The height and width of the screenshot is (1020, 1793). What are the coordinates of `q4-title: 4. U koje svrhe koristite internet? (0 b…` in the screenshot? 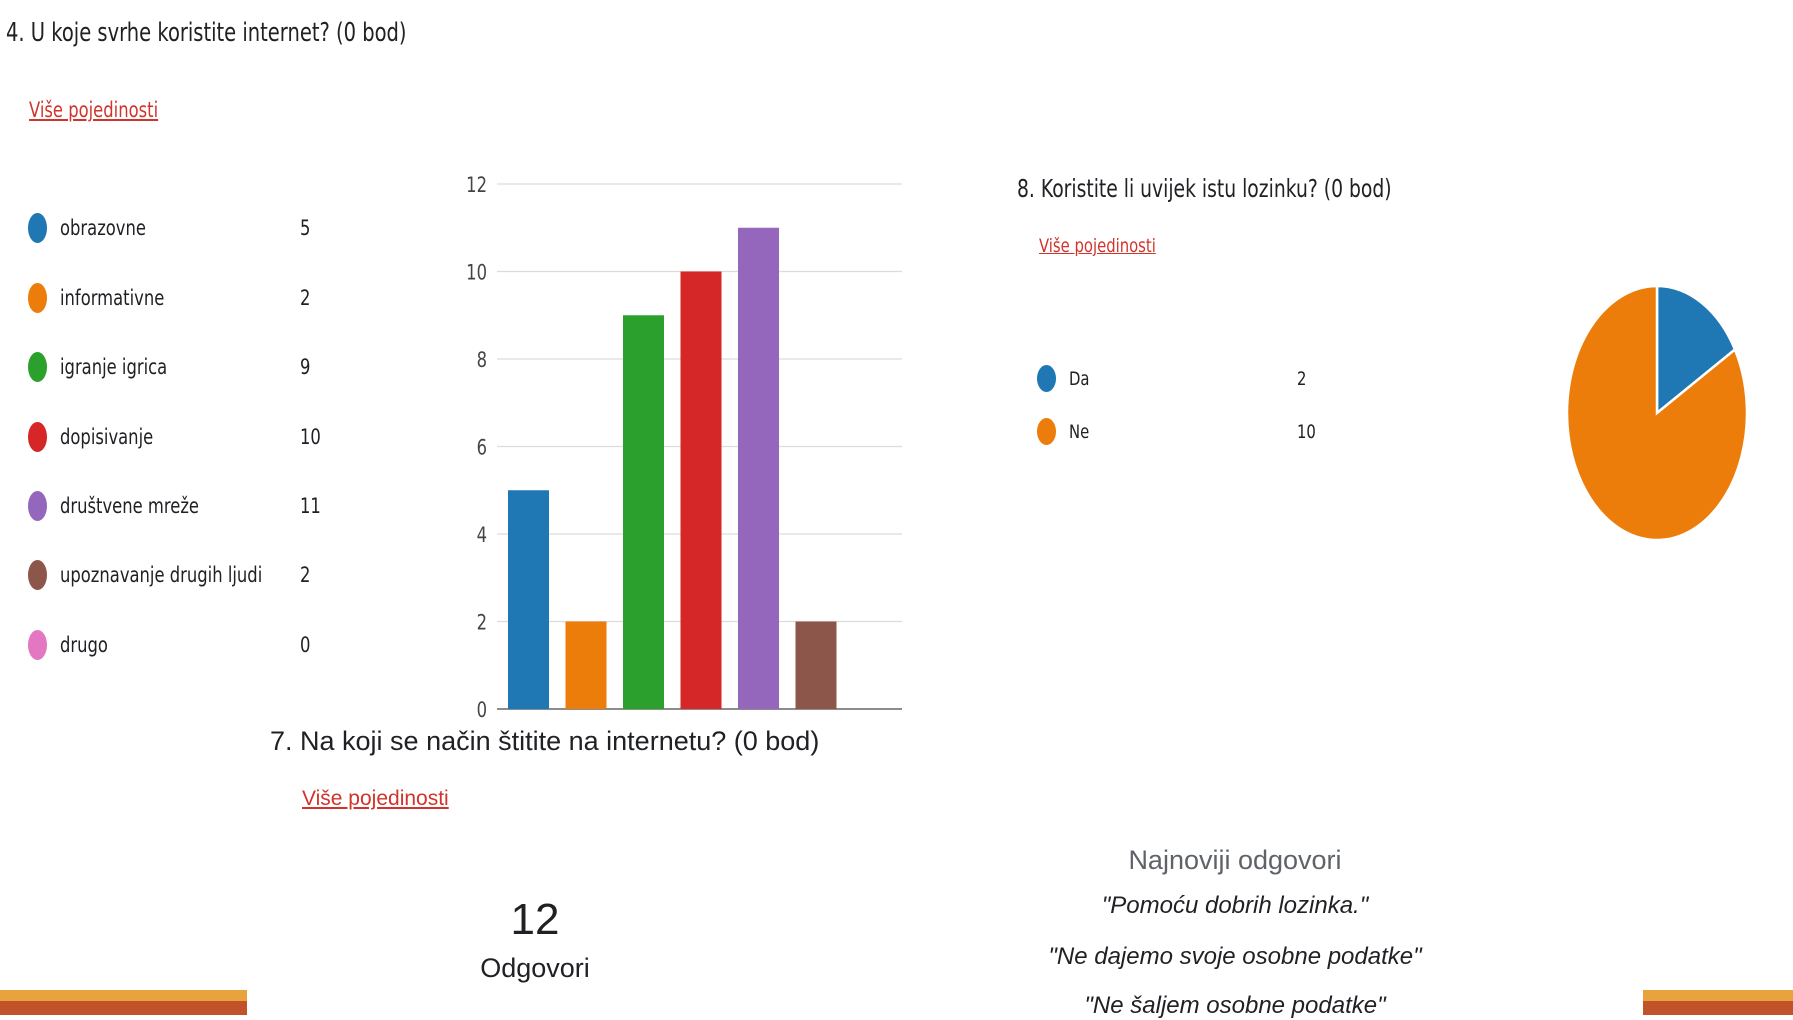 It's located at (206, 33).